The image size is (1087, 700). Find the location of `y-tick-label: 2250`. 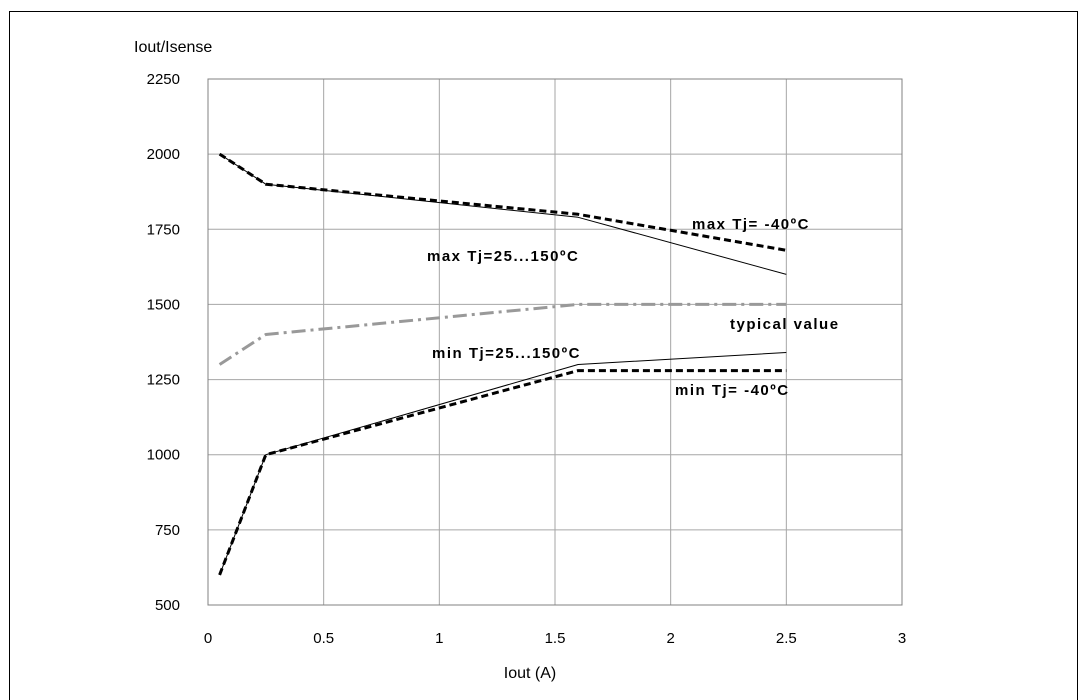

y-tick-label: 2250 is located at coordinates (163, 79).